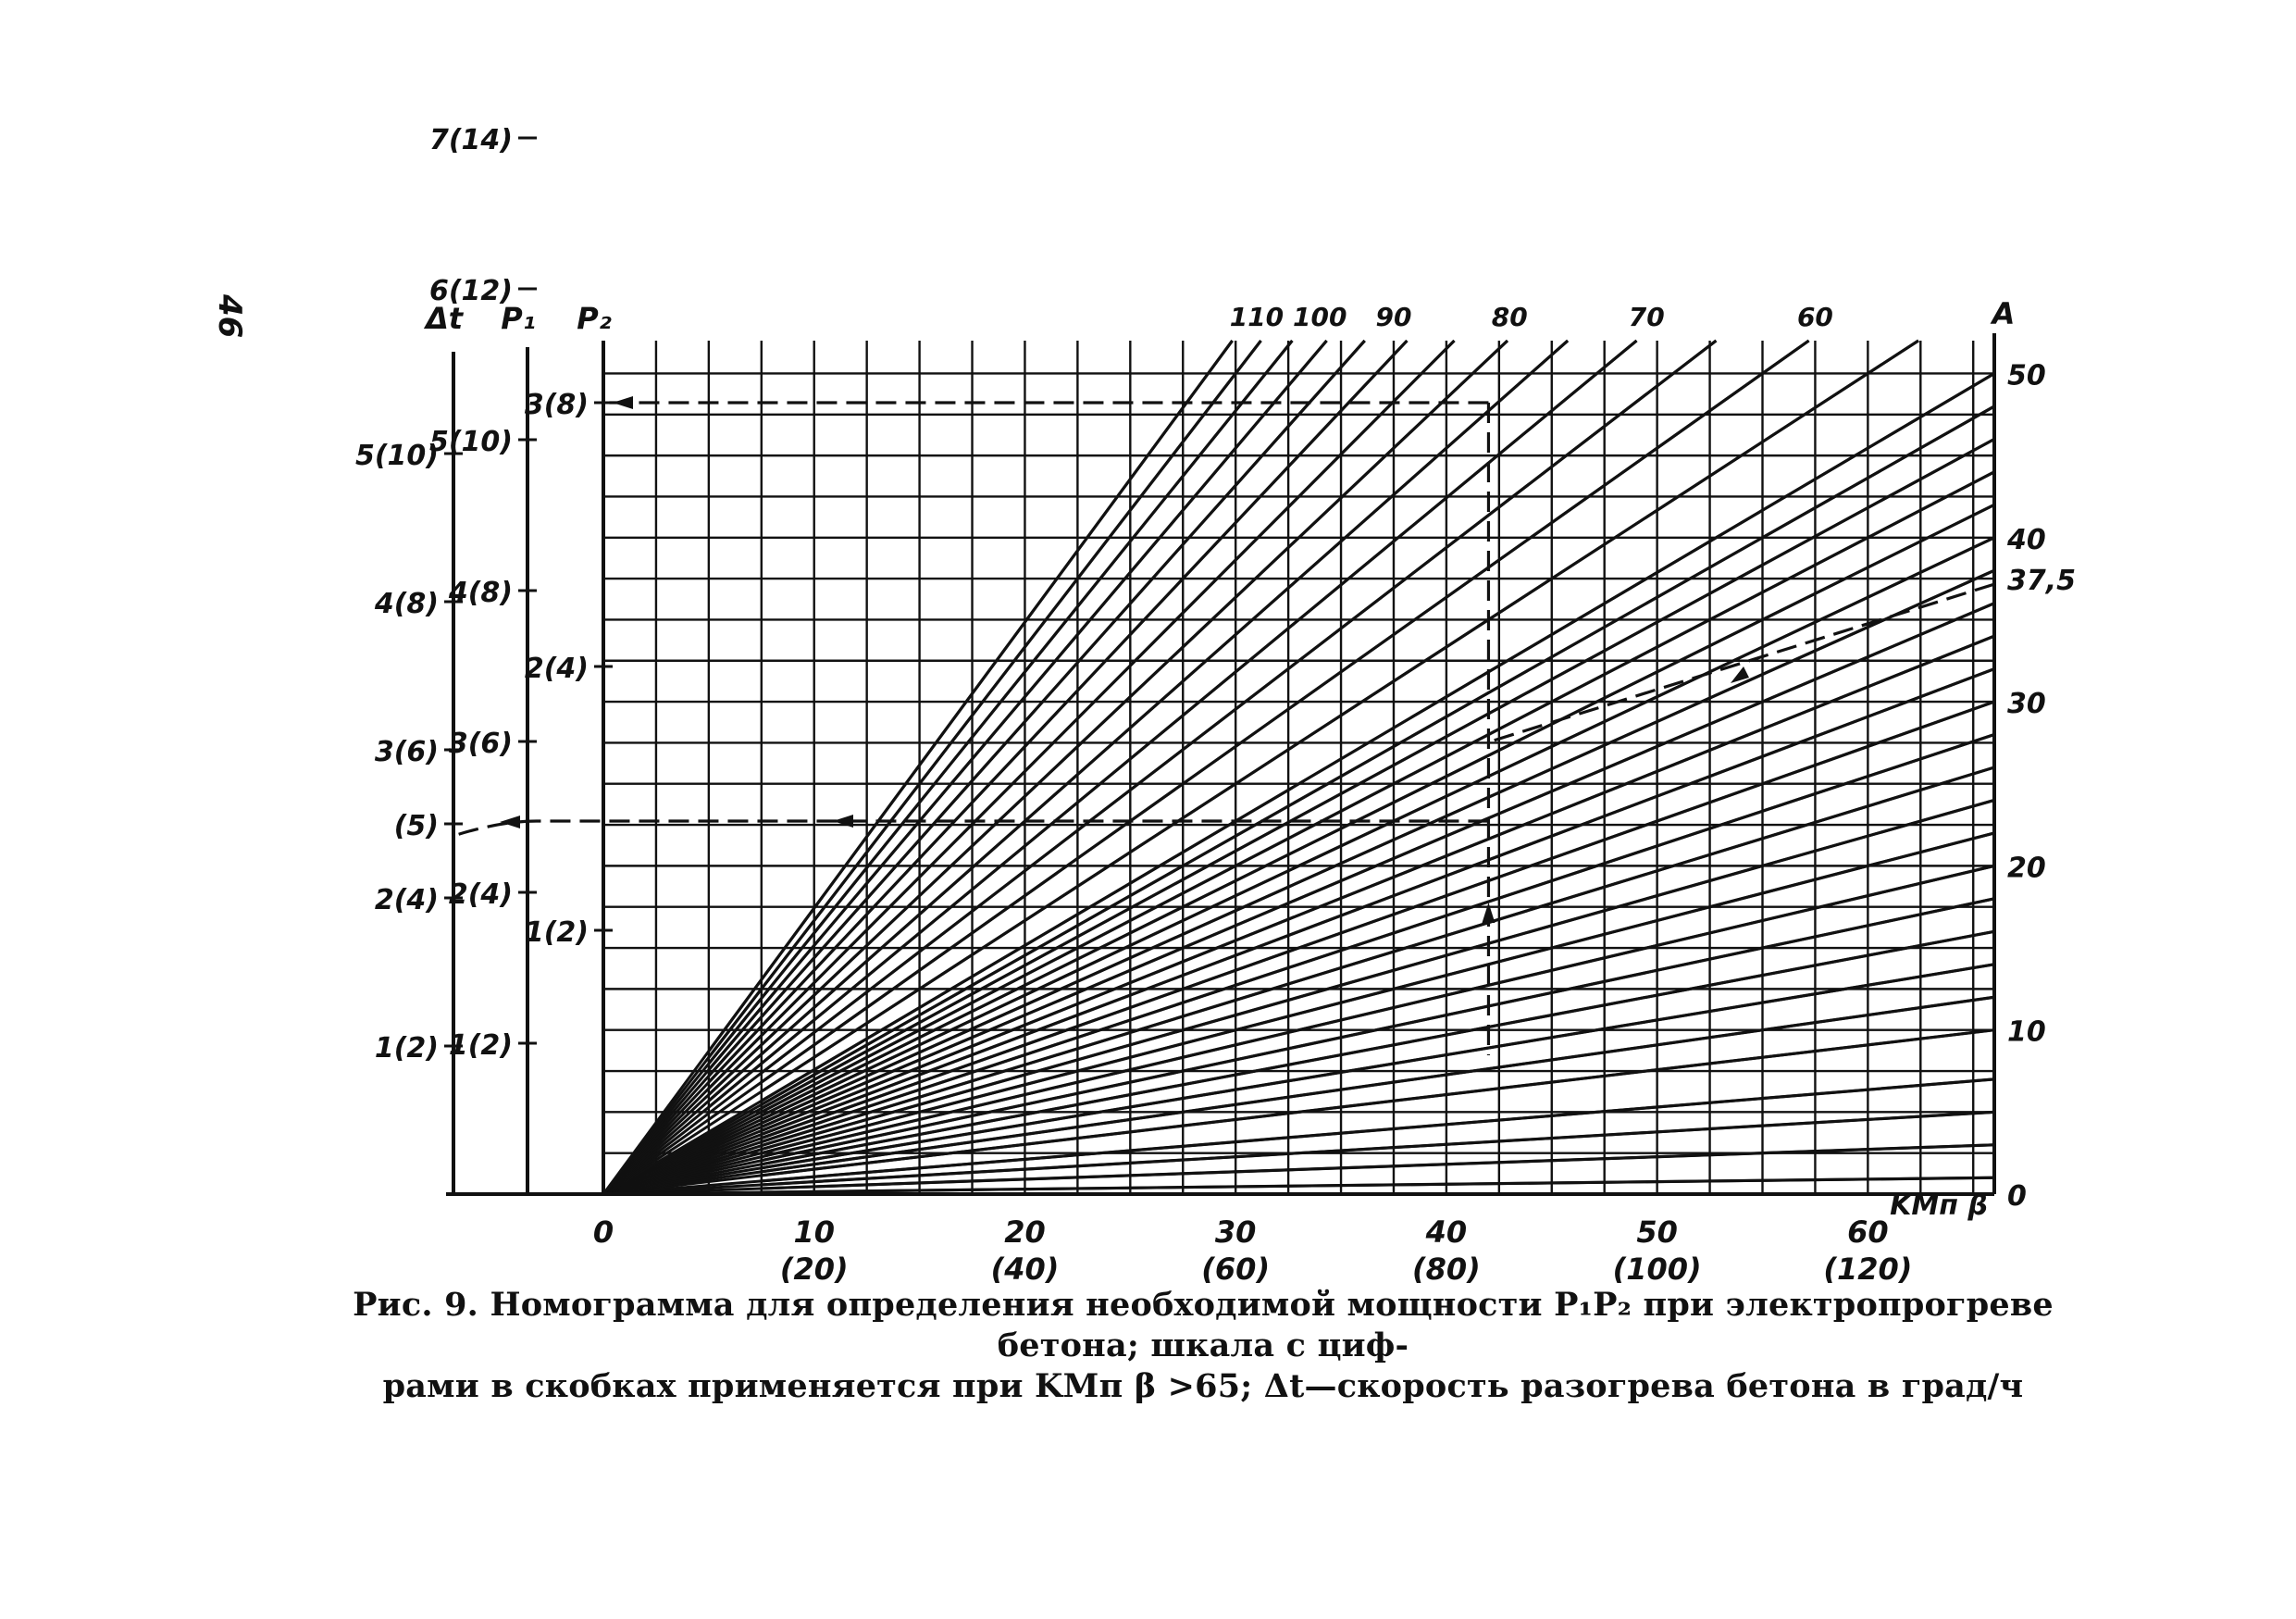 The height and width of the screenshot is (1619, 2296). Describe the element at coordinates (471, 140) in the screenshot. I see `p1-tick-label: 7(14)` at that location.